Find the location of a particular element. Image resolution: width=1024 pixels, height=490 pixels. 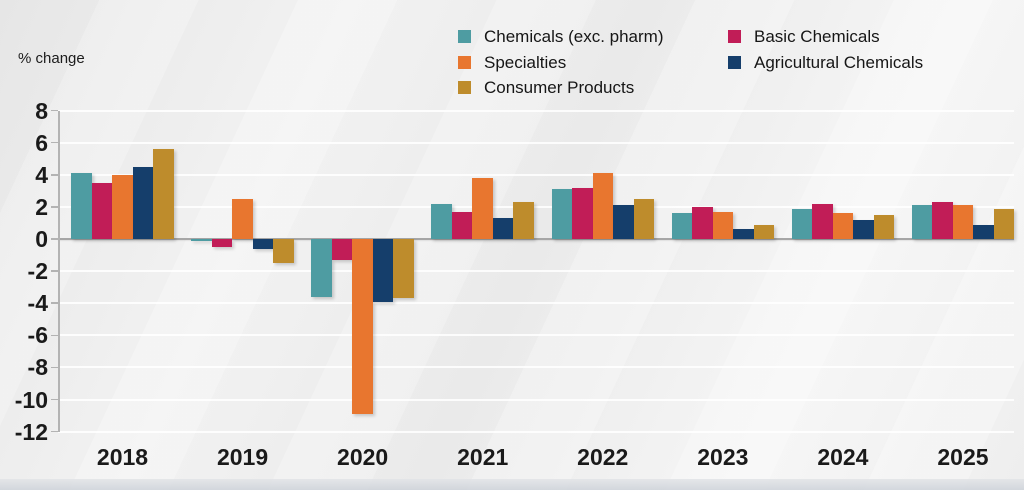

chemicals-exc-pharm-swatch-icon is located at coordinates (464, 36).